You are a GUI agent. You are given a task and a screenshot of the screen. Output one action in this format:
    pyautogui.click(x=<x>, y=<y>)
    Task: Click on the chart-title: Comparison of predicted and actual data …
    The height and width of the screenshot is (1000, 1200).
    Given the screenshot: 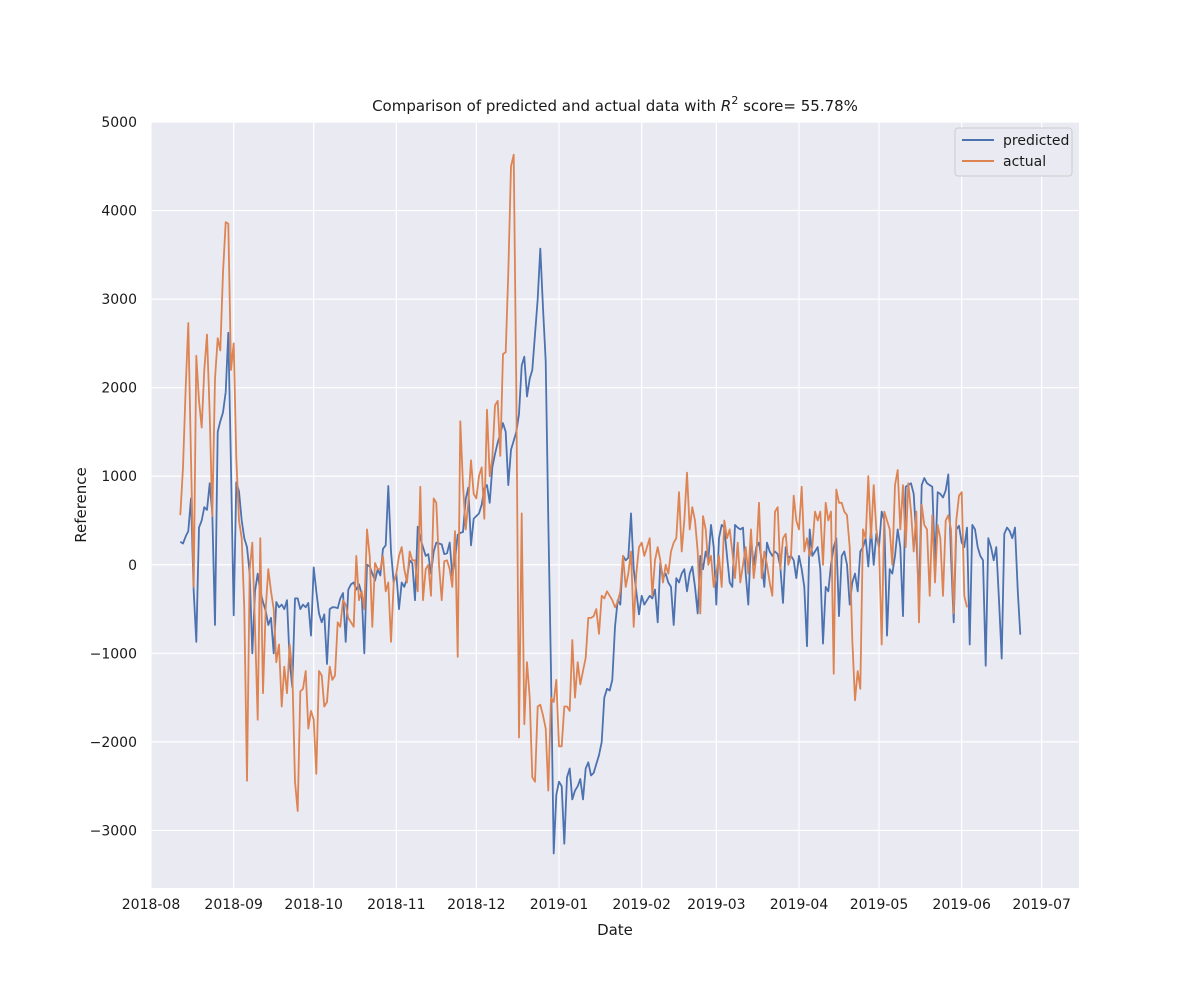 What is the action you would take?
    pyautogui.click(x=615, y=104)
    